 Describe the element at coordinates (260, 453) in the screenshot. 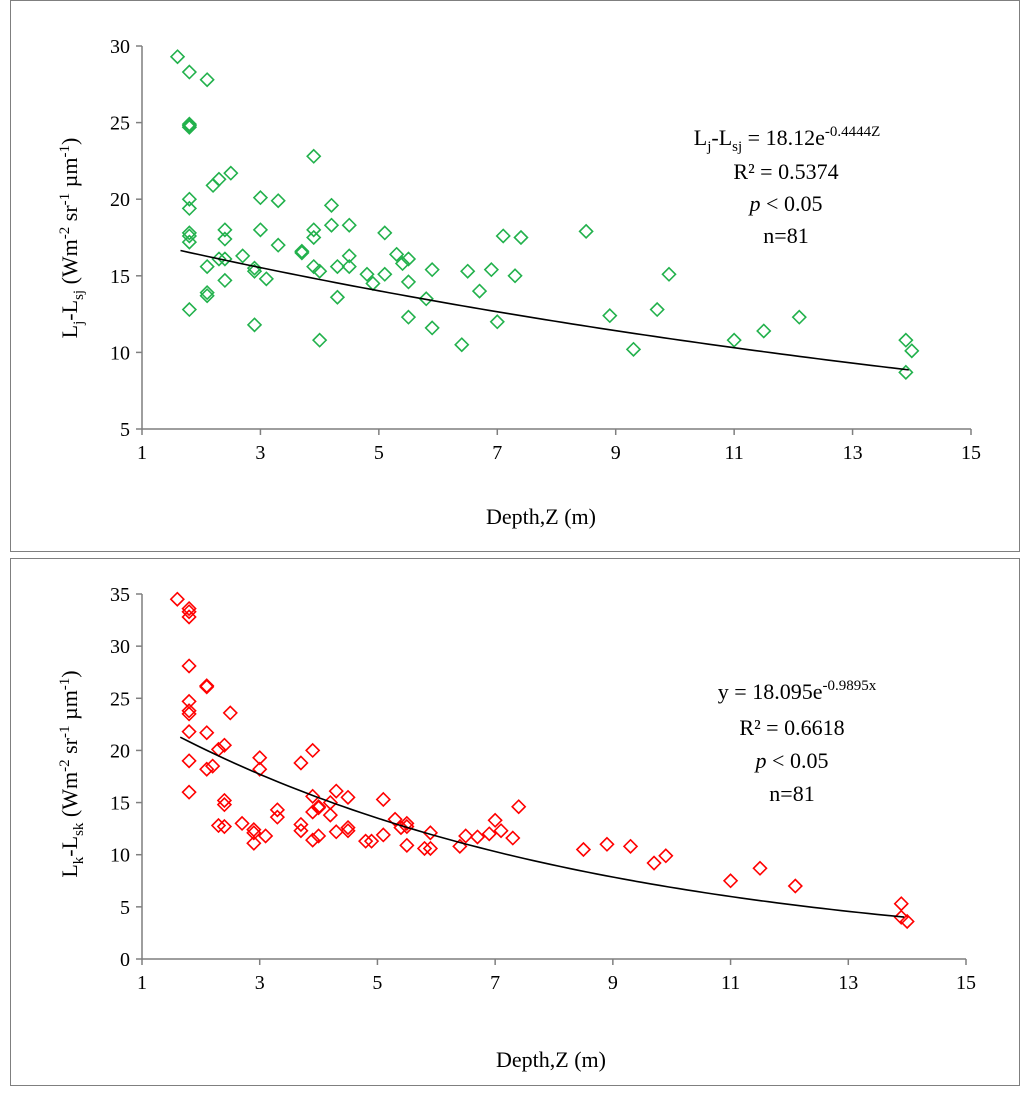

I see `x-tick-label: 3` at that location.